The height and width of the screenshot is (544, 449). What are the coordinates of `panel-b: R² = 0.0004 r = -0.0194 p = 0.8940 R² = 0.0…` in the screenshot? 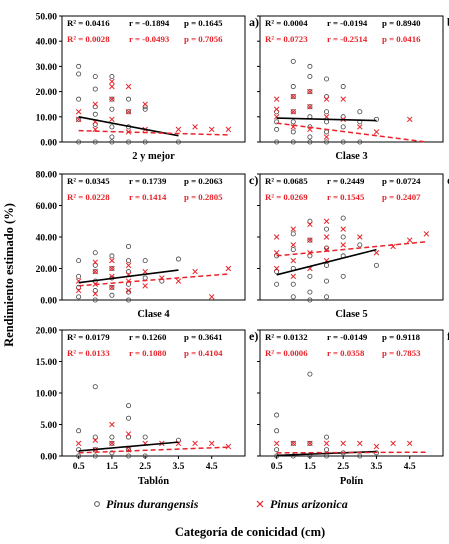 It's located at (353, 88).